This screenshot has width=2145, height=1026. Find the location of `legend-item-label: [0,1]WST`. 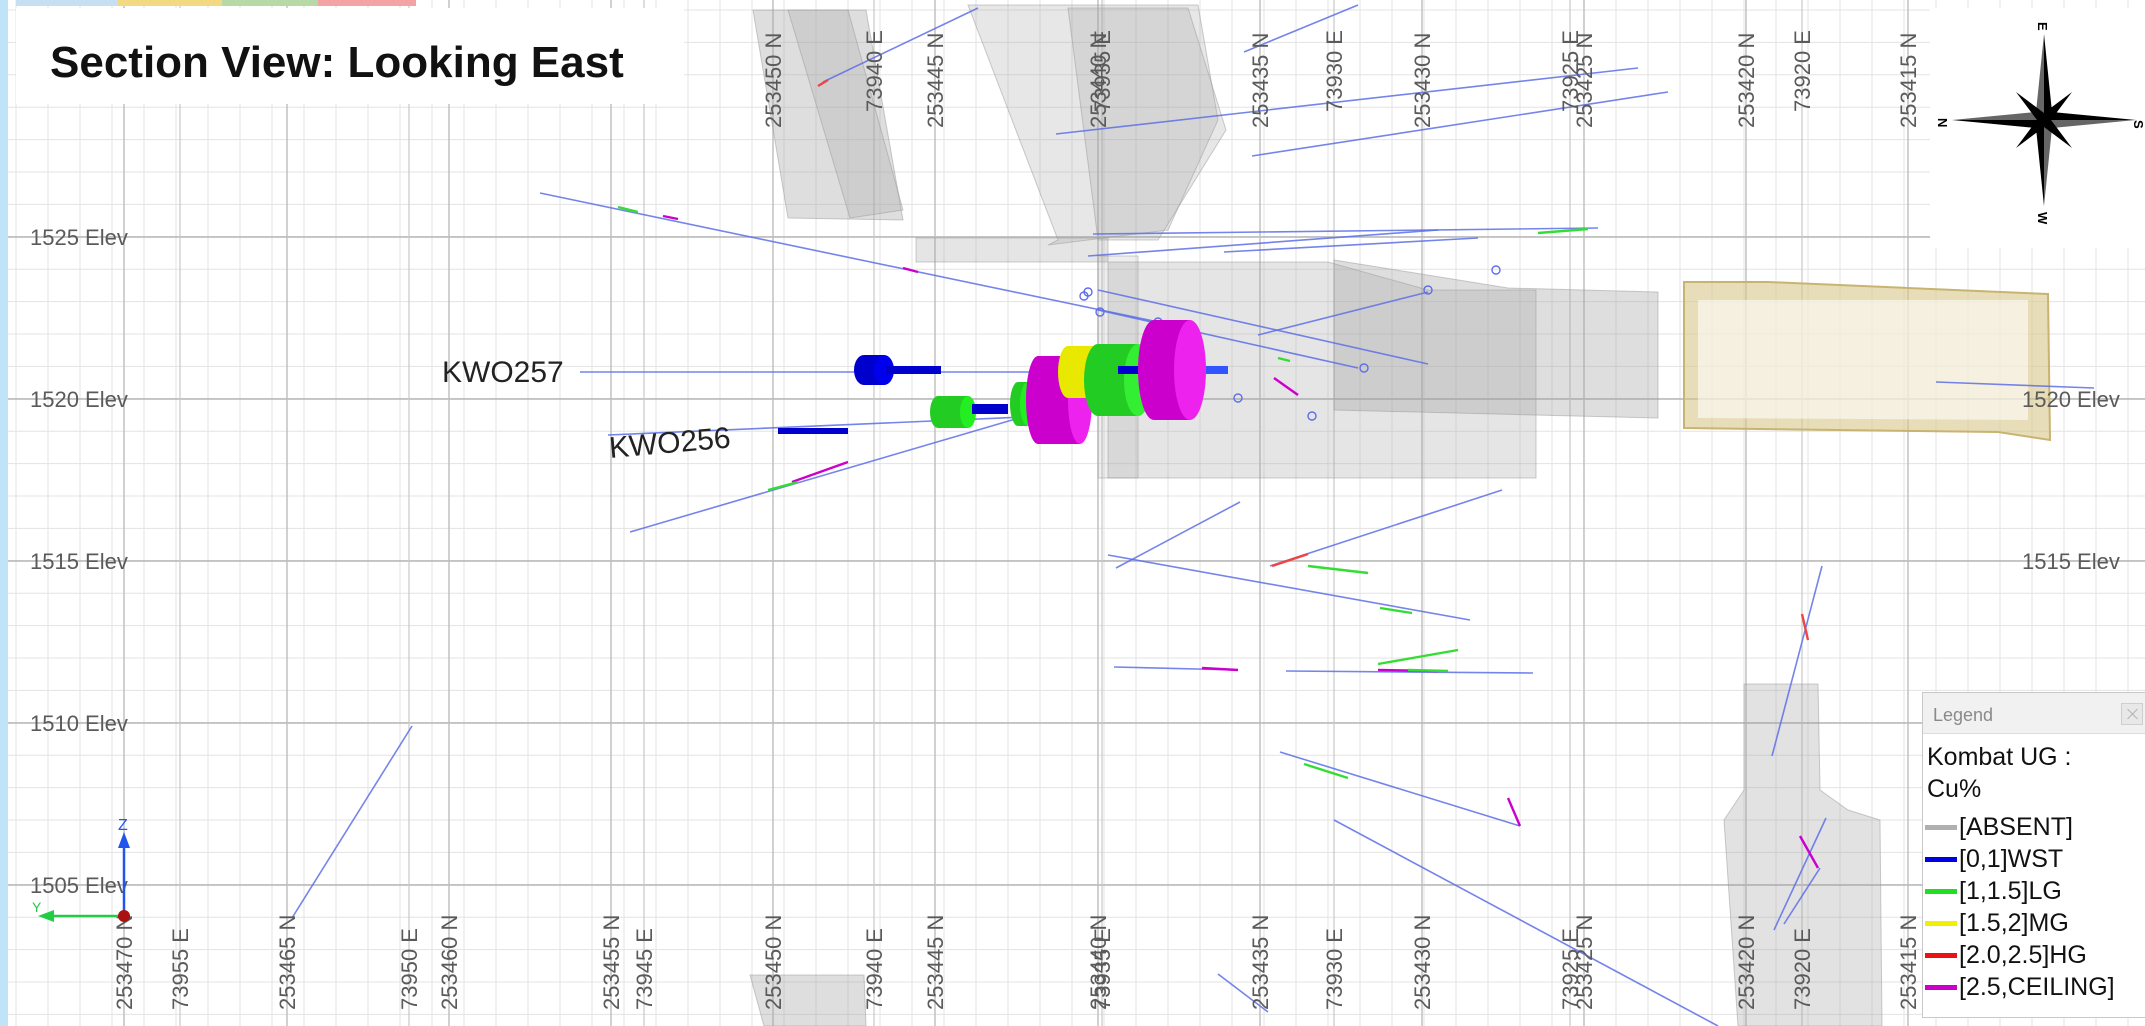

legend-item-label: [0,1]WST is located at coordinates (2011, 858).